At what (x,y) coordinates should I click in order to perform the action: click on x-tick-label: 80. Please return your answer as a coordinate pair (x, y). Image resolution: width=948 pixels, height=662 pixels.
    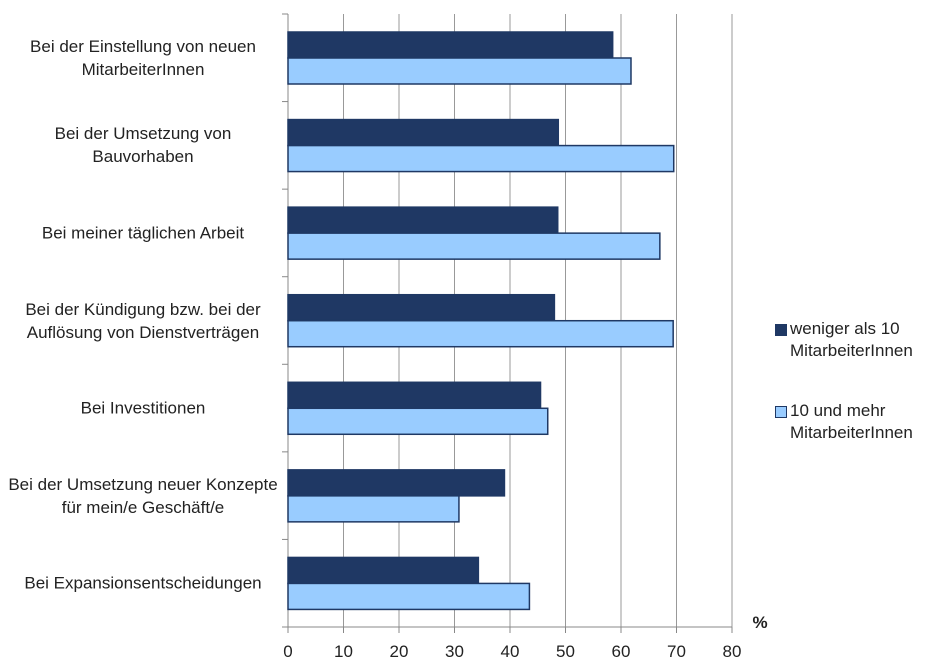
    Looking at the image, I should click on (732, 651).